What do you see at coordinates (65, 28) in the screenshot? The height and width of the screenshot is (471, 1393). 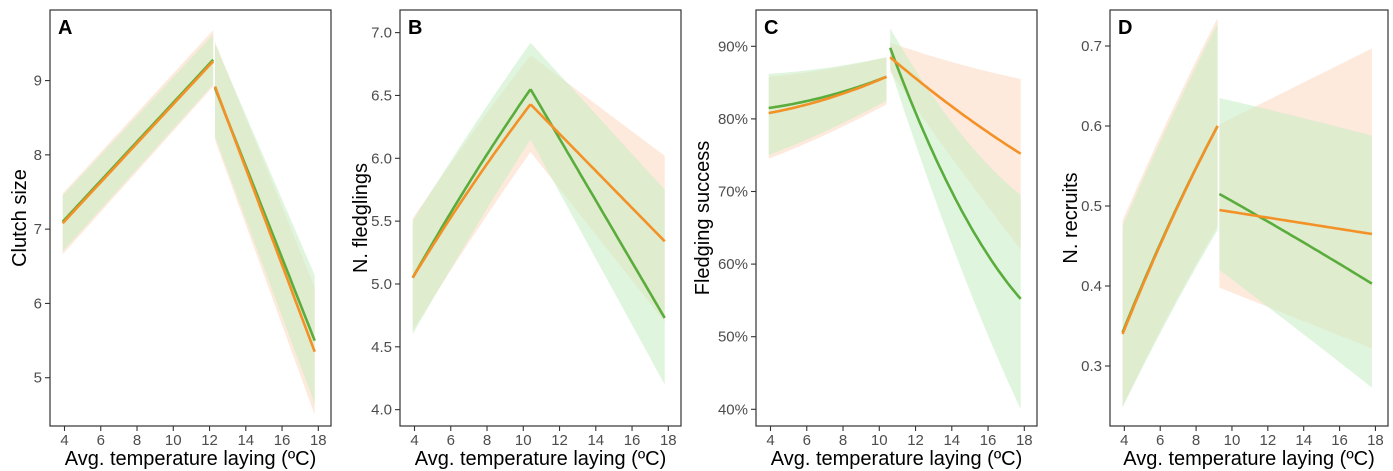 I see `panel-letter: A` at bounding box center [65, 28].